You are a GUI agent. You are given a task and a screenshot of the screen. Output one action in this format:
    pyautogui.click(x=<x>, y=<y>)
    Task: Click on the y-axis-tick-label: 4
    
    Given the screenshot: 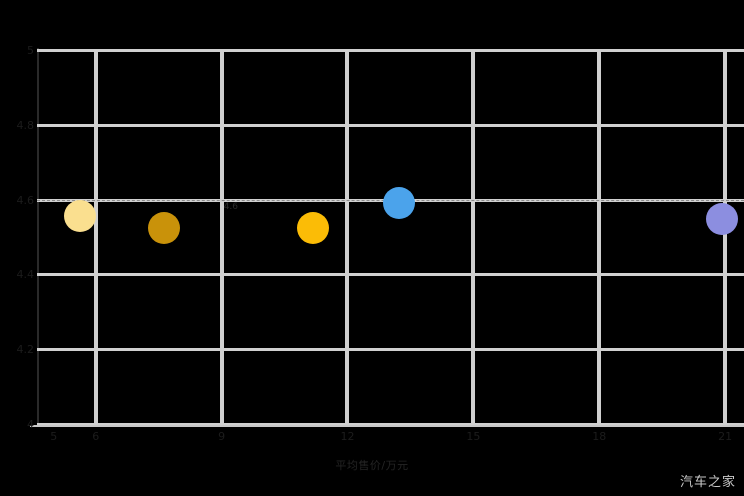 What is the action you would take?
    pyautogui.click(x=30, y=424)
    